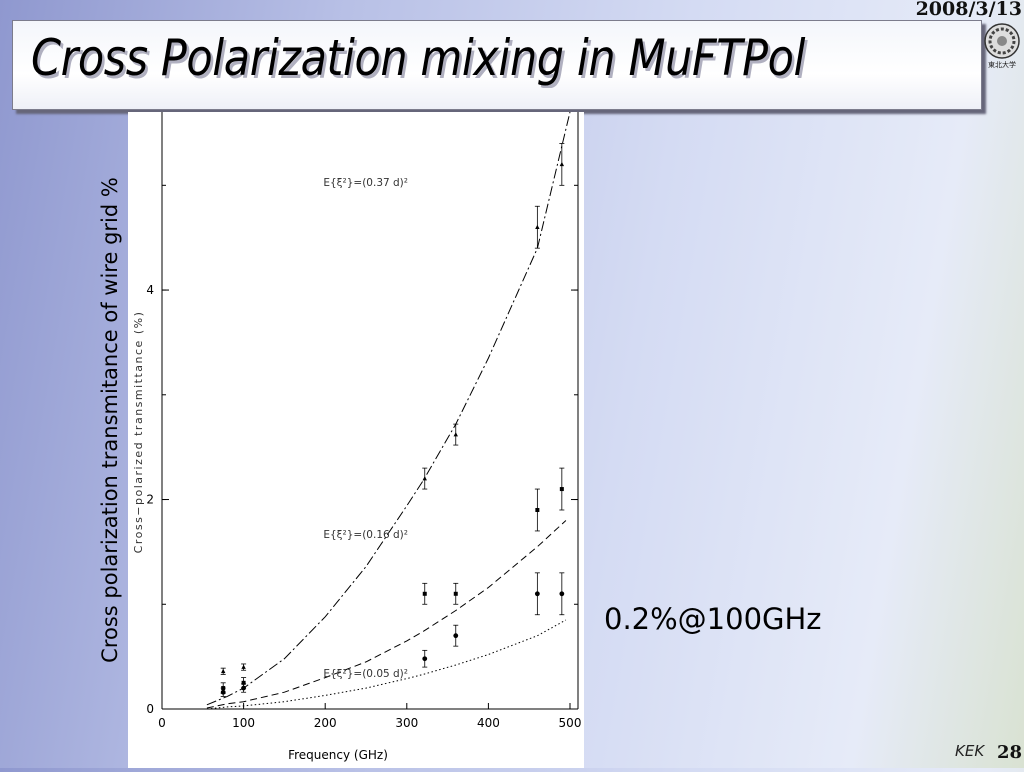  What do you see at coordinates (386, 614) in the screenshot?
I see `model-curve-dashed` at bounding box center [386, 614].